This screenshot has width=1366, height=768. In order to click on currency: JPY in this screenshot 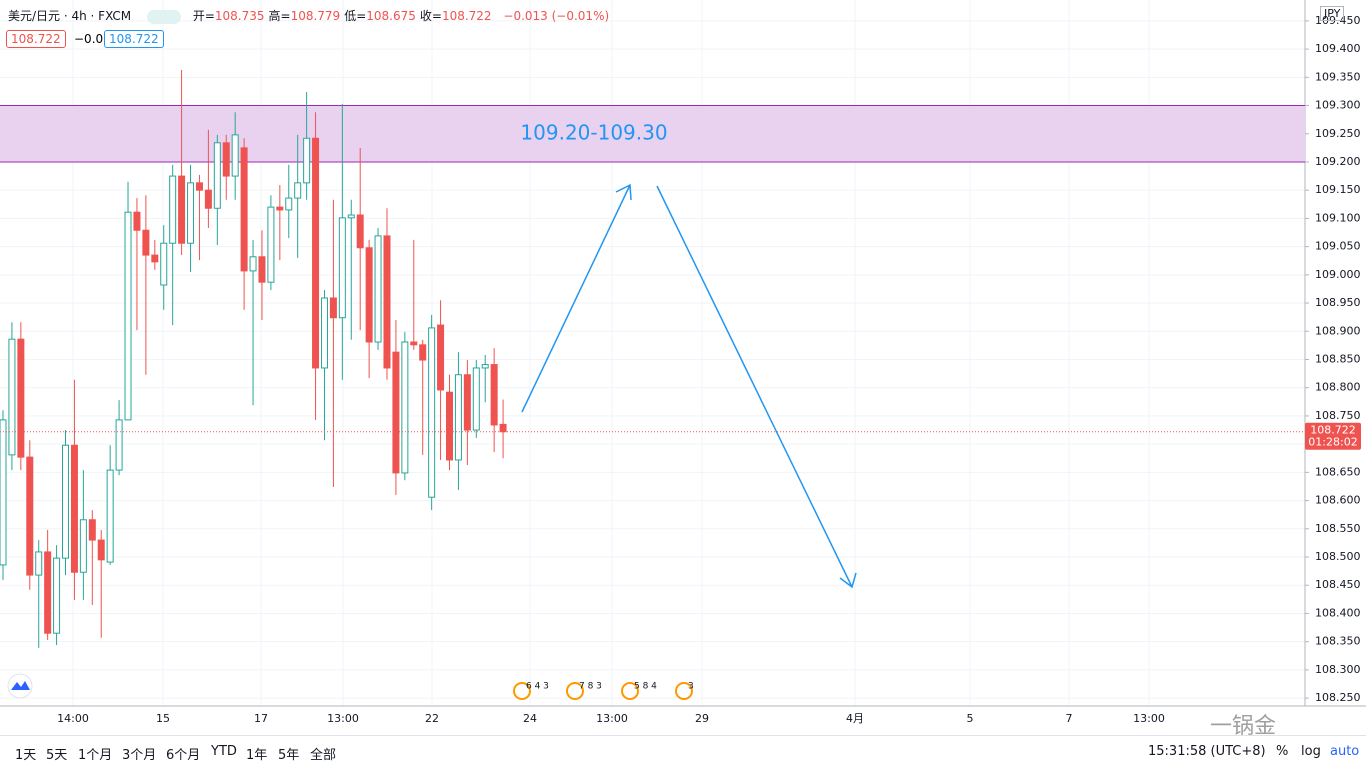, I will do `click(1332, 13)`.